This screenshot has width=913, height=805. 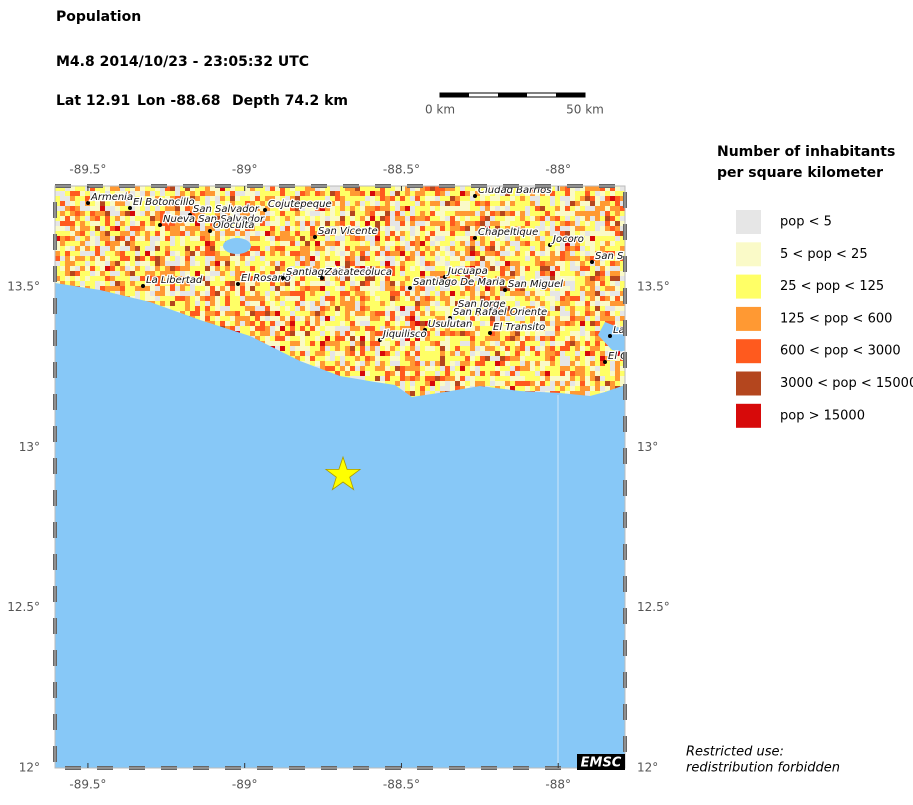 I want to click on legend-label: 125 < pop < 600, so click(x=836, y=318).